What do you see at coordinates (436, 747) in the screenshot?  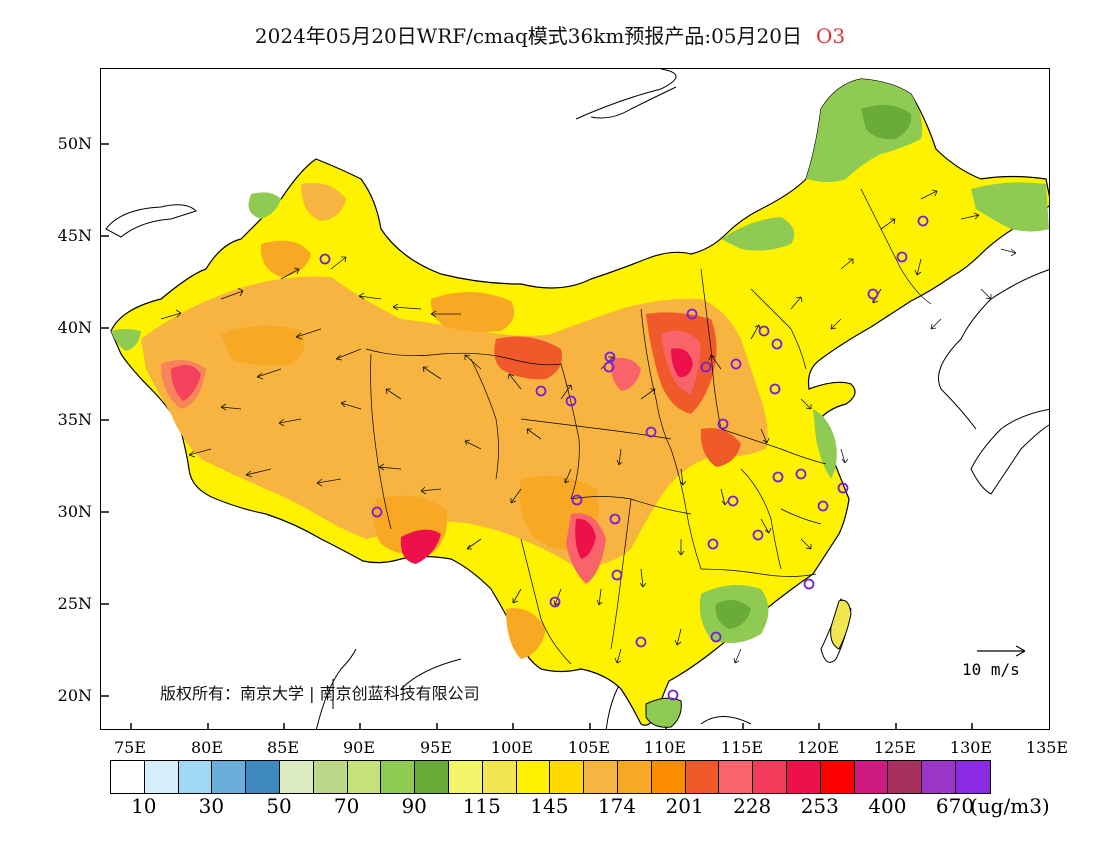 I see `lon-tick-95e: 95E` at bounding box center [436, 747].